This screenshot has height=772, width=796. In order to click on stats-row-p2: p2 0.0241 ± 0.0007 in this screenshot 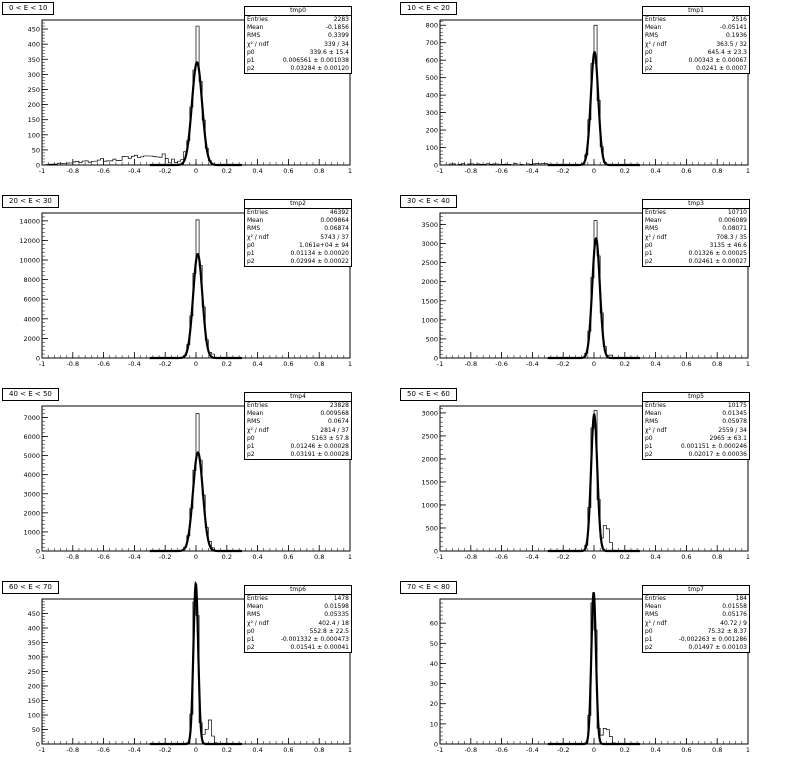, I will do `click(696, 69)`.